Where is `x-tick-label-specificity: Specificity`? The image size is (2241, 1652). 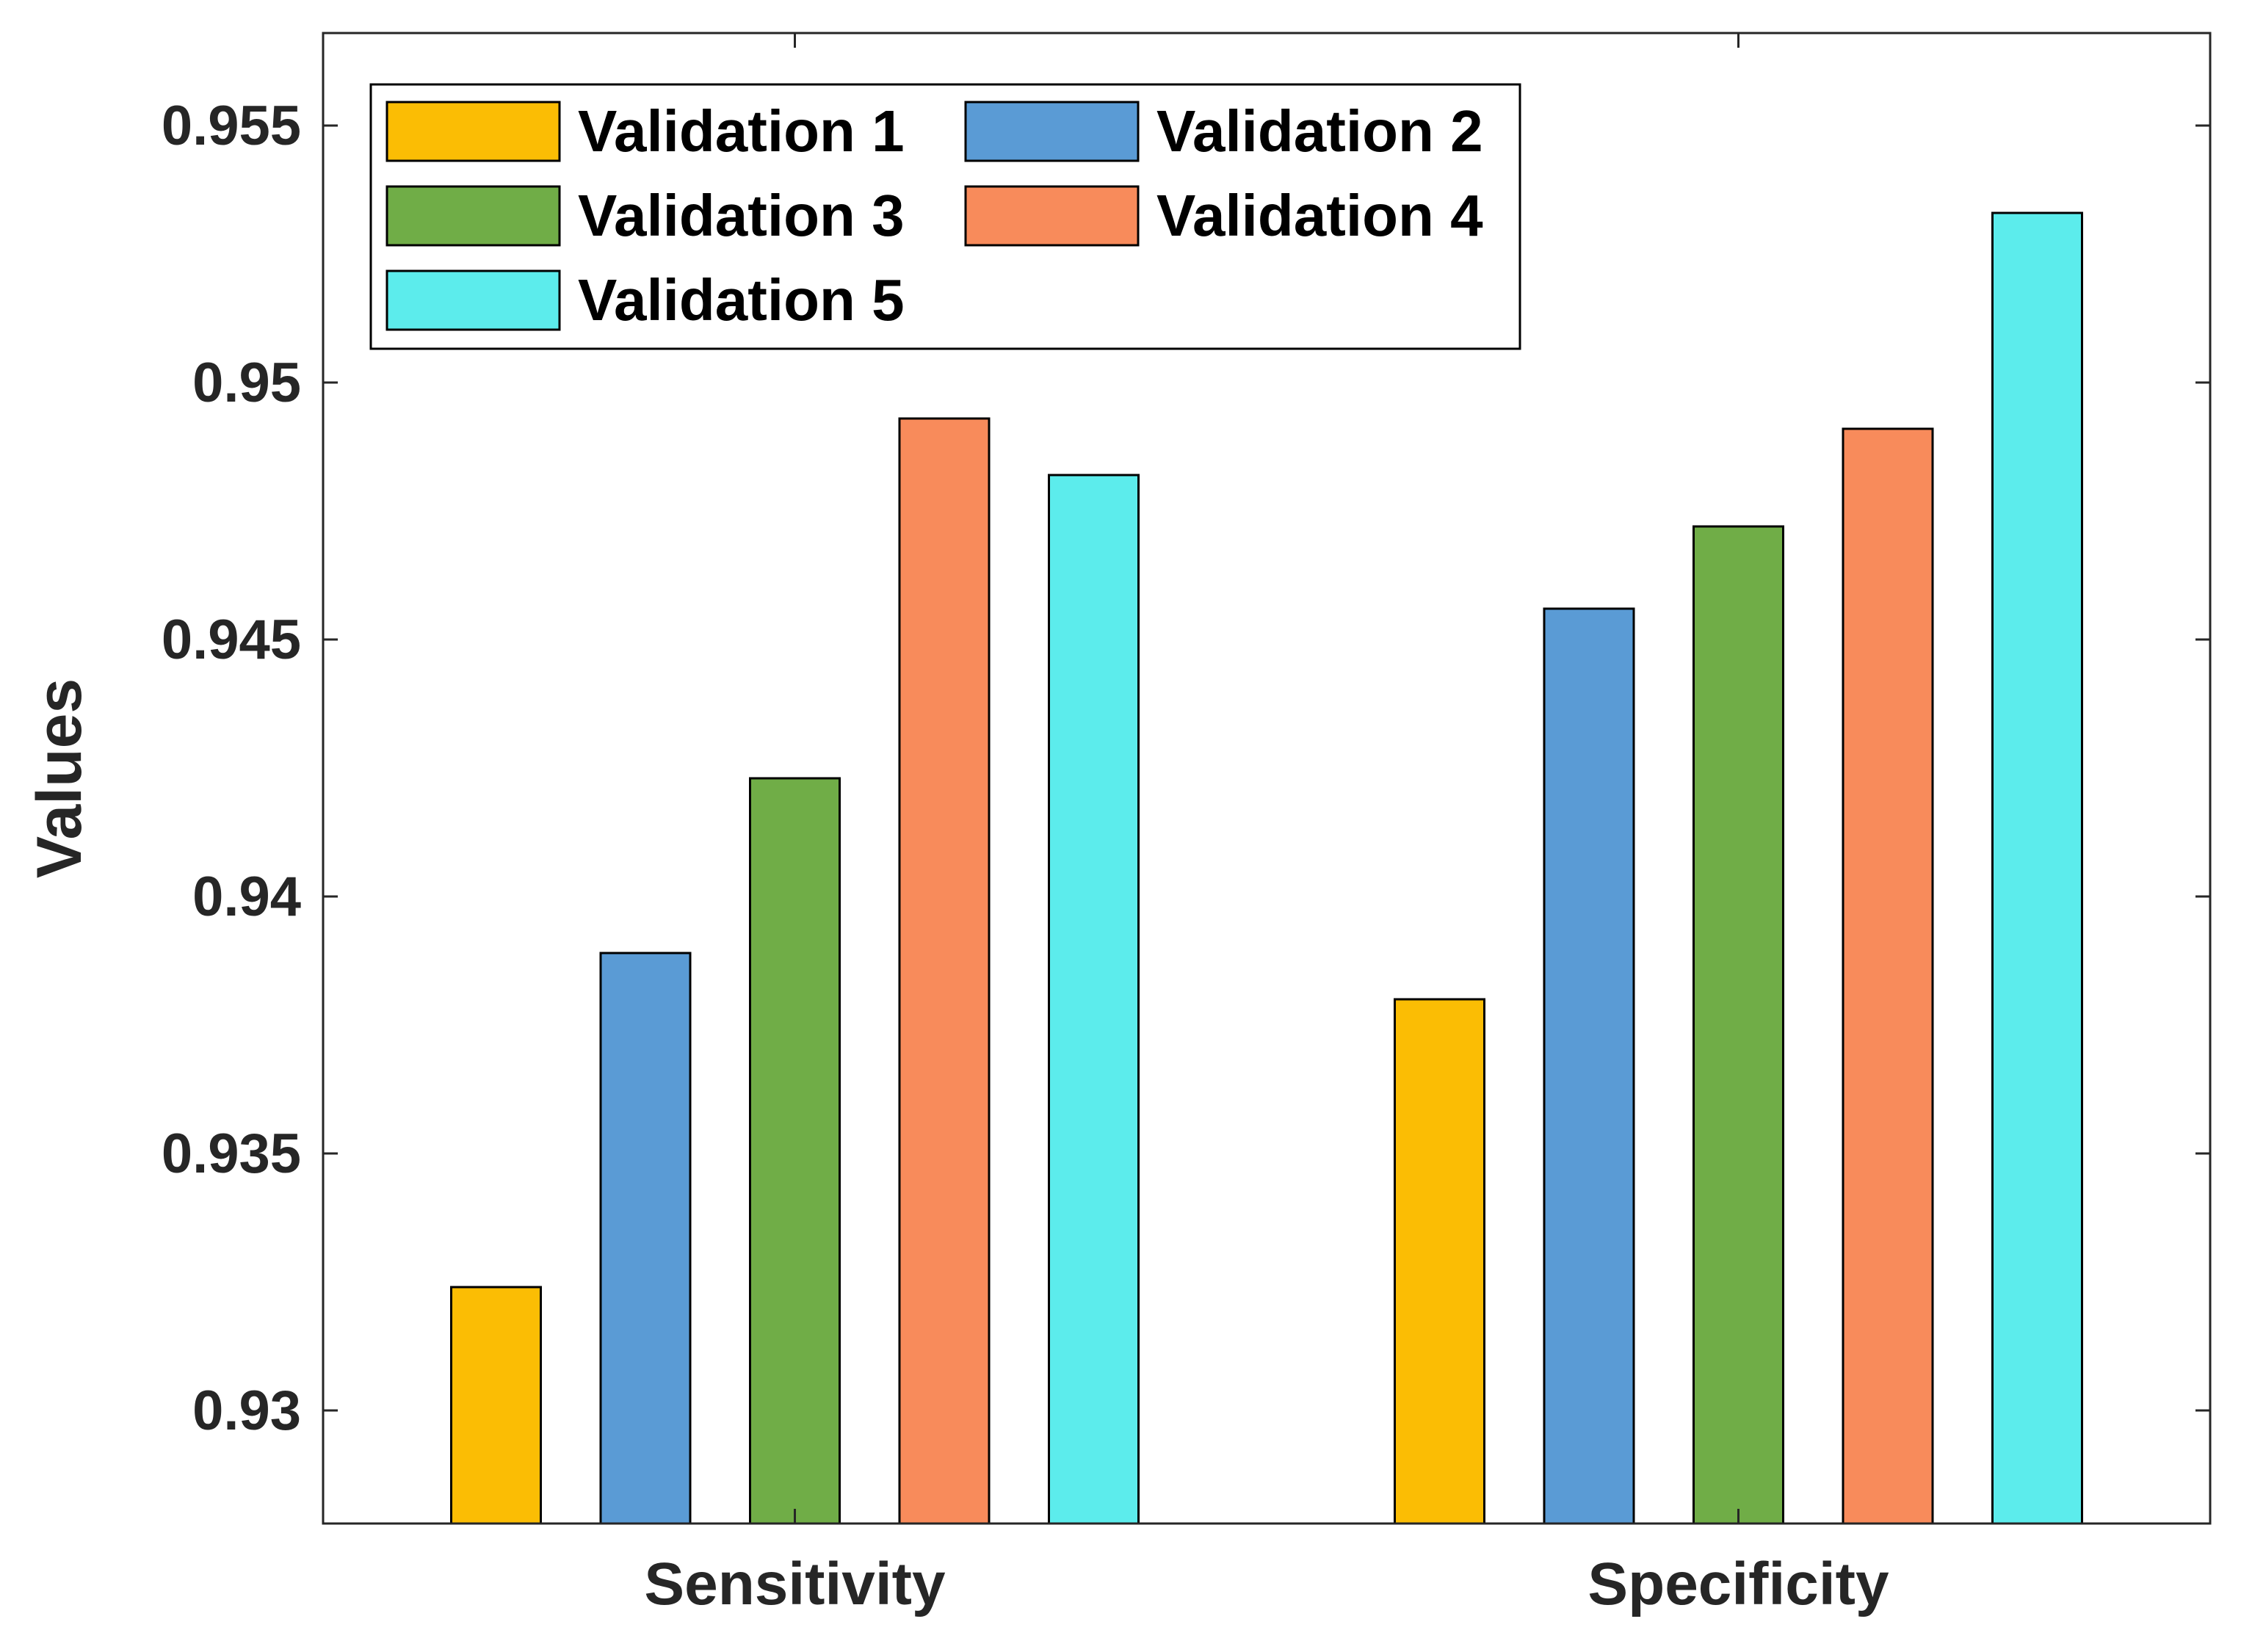
x-tick-label-specificity: Specificity is located at coordinates (1738, 1584).